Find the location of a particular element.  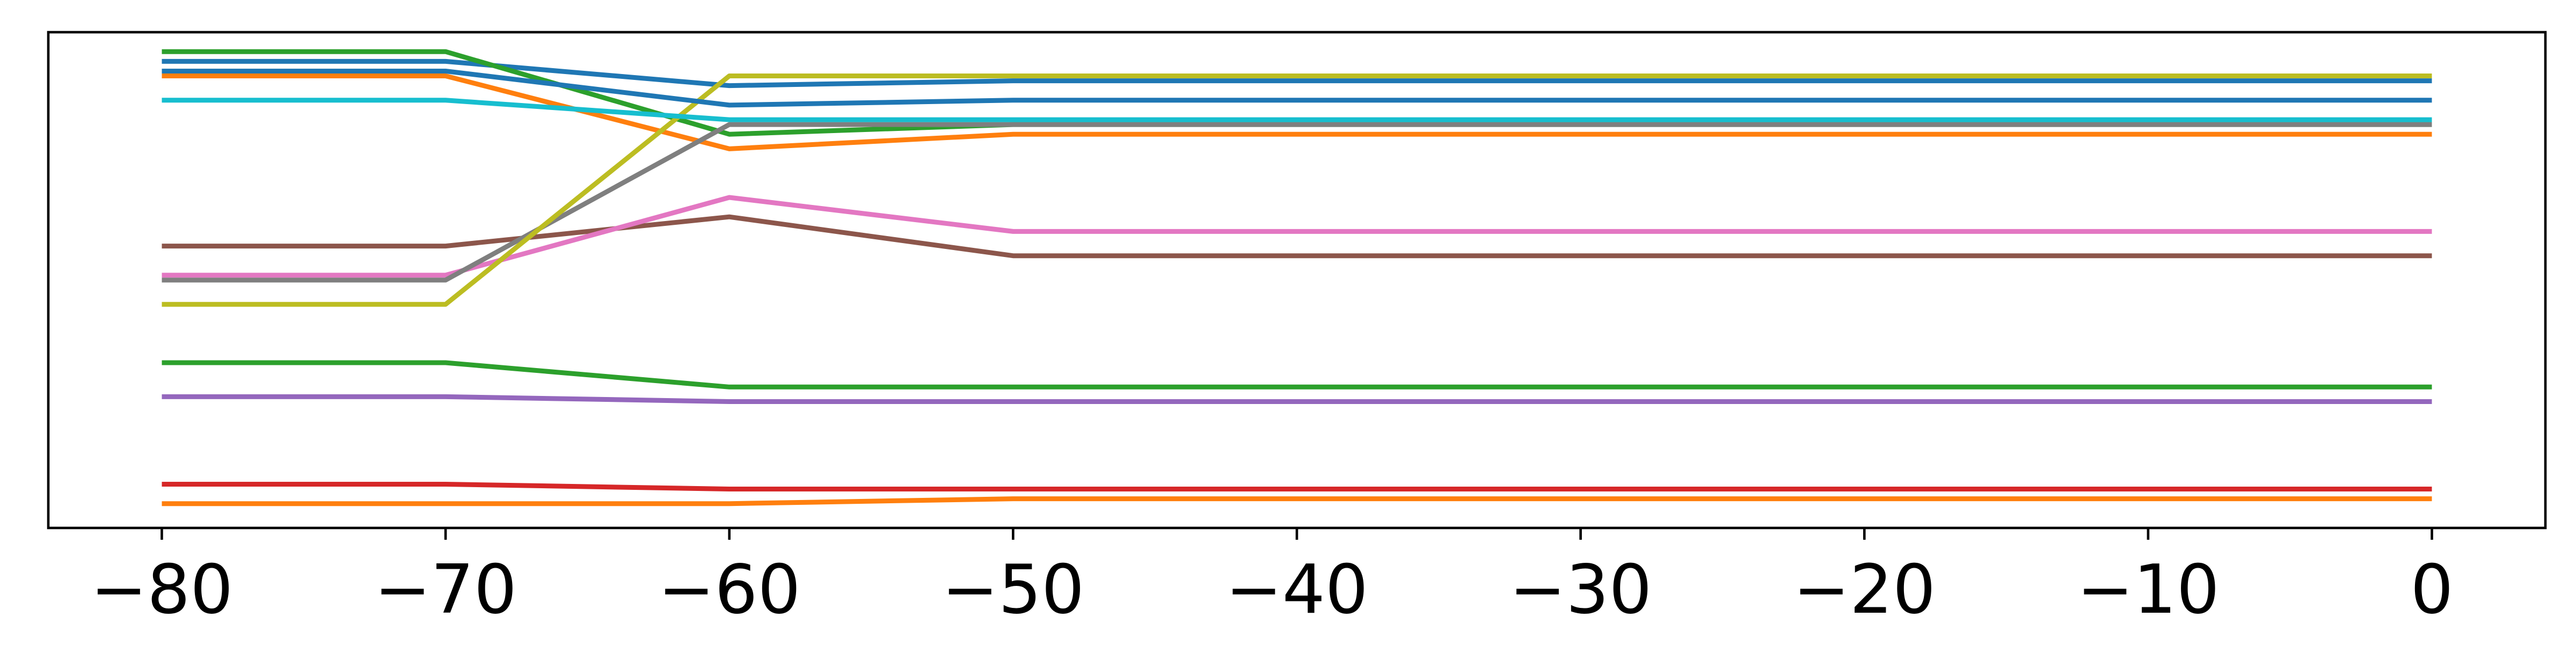

x-axis: −80 −70 −60 −50 −40 −30 −20 −10 0 is located at coordinates (1272, 578).